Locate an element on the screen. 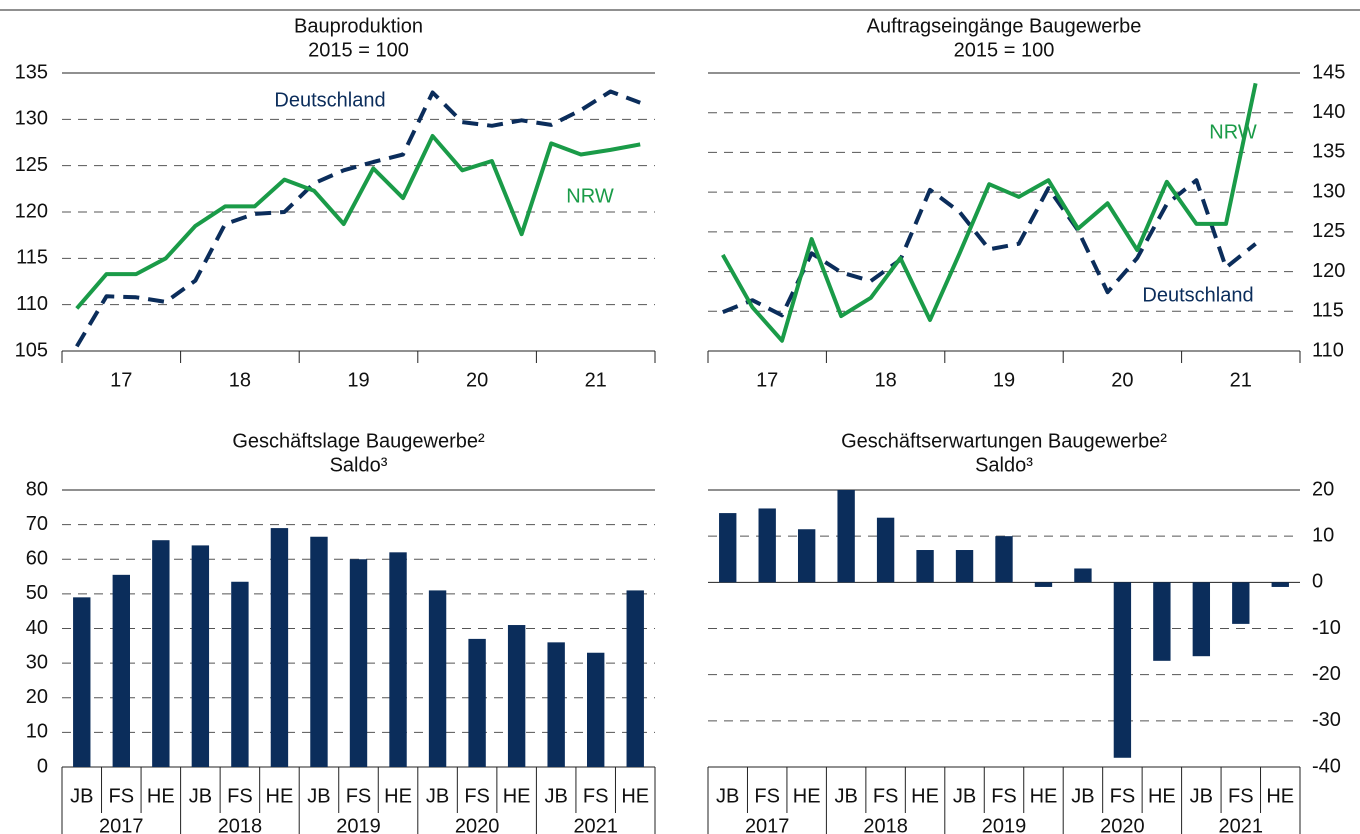  y-tick-label: -30 is located at coordinates (1326, 720).